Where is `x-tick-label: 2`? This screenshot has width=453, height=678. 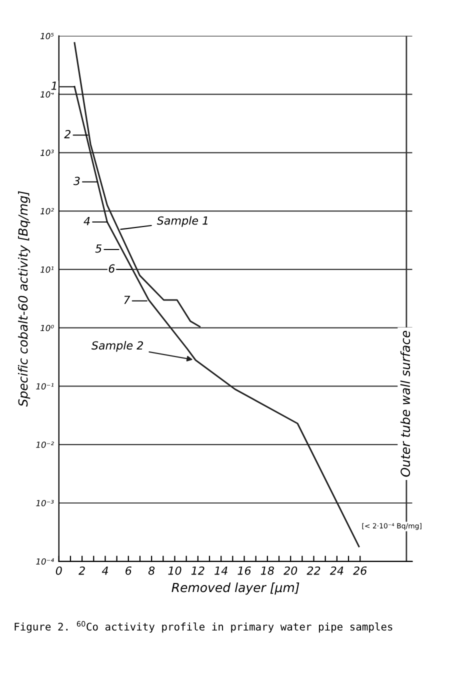 x-tick-label: 2 is located at coordinates (81, 570).